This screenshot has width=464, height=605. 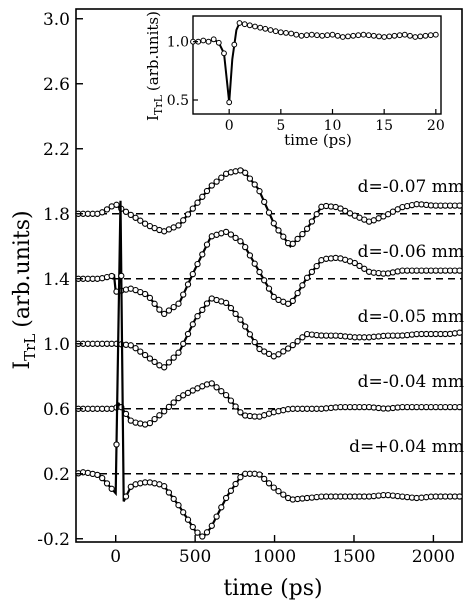 I want to click on inset-x-tick-label: 5, so click(x=280, y=126).